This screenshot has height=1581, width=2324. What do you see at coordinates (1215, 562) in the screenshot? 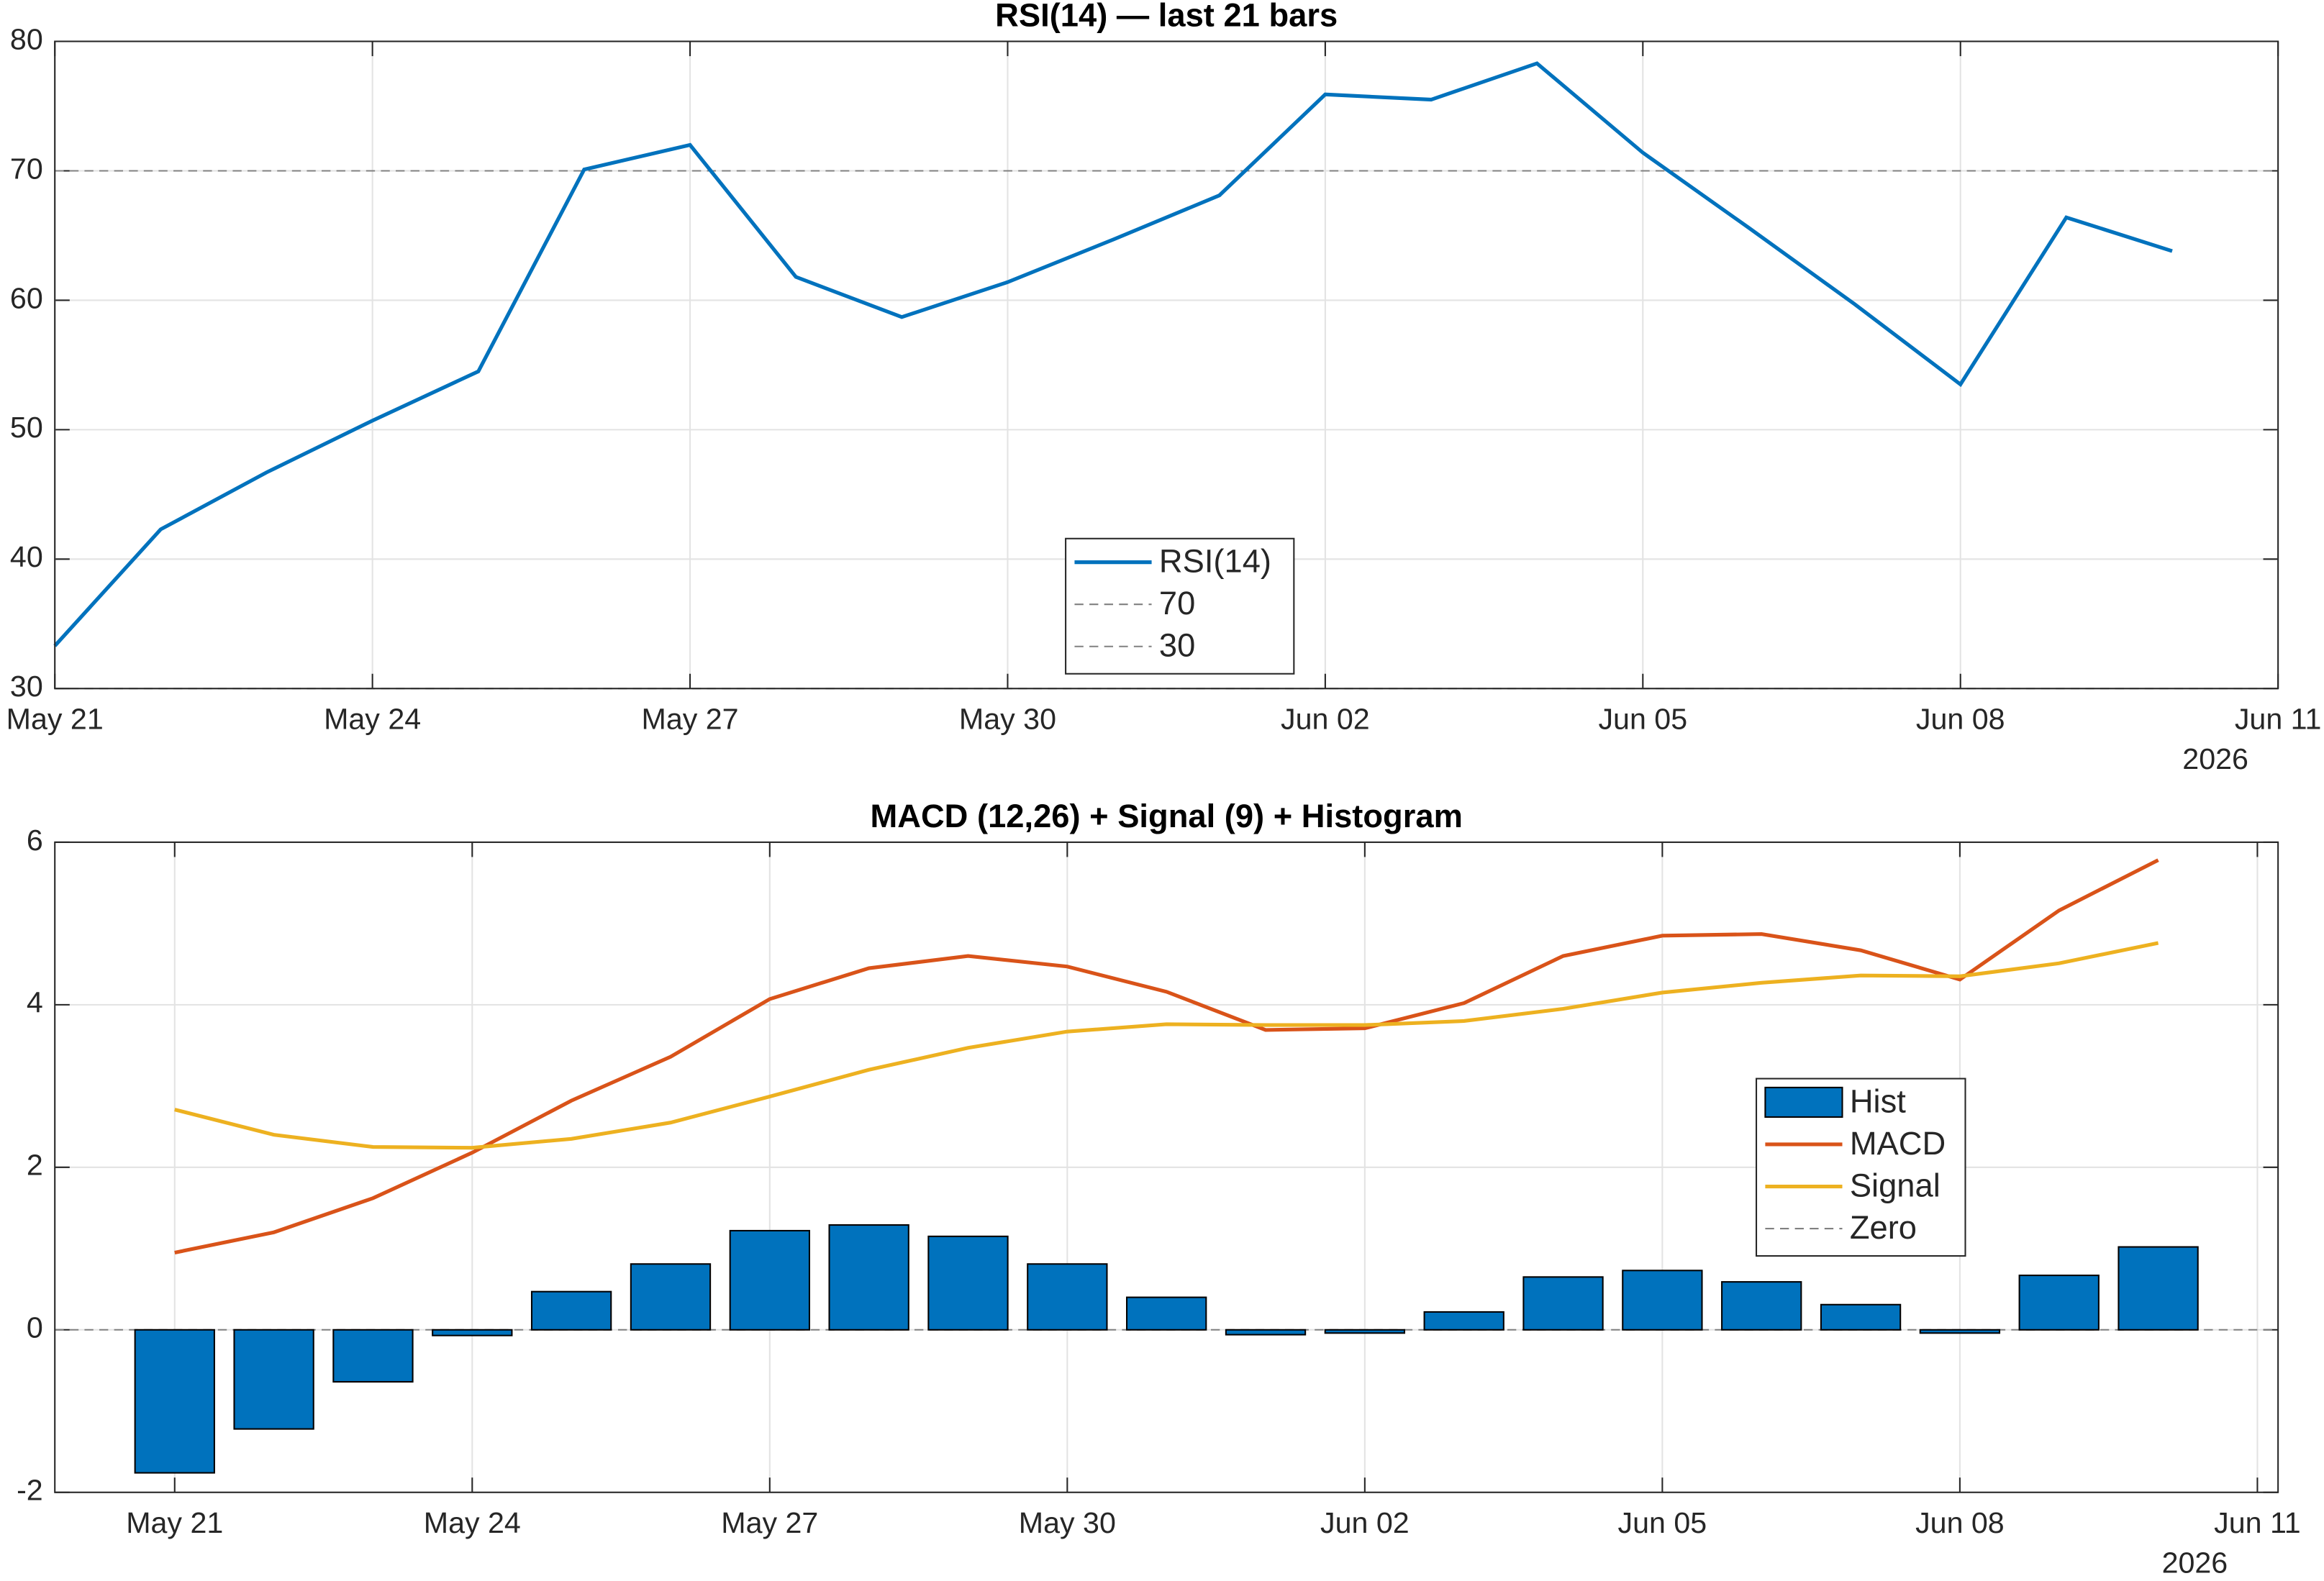
I see `legend-label: RSI(14)` at bounding box center [1215, 562].